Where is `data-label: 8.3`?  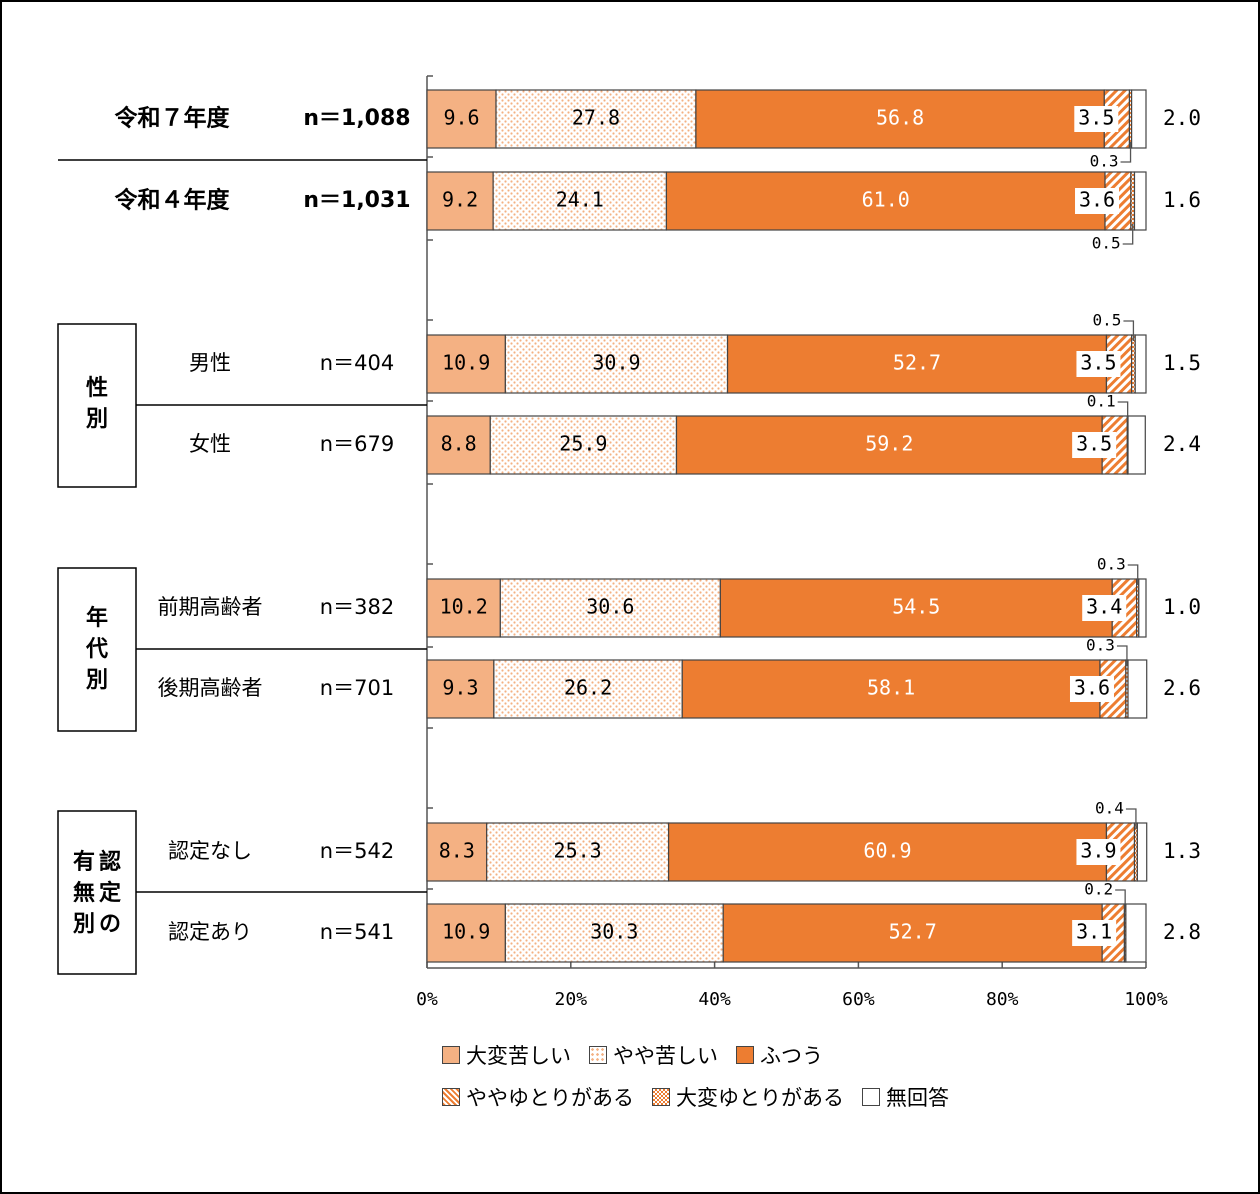 data-label: 8.3 is located at coordinates (457, 851).